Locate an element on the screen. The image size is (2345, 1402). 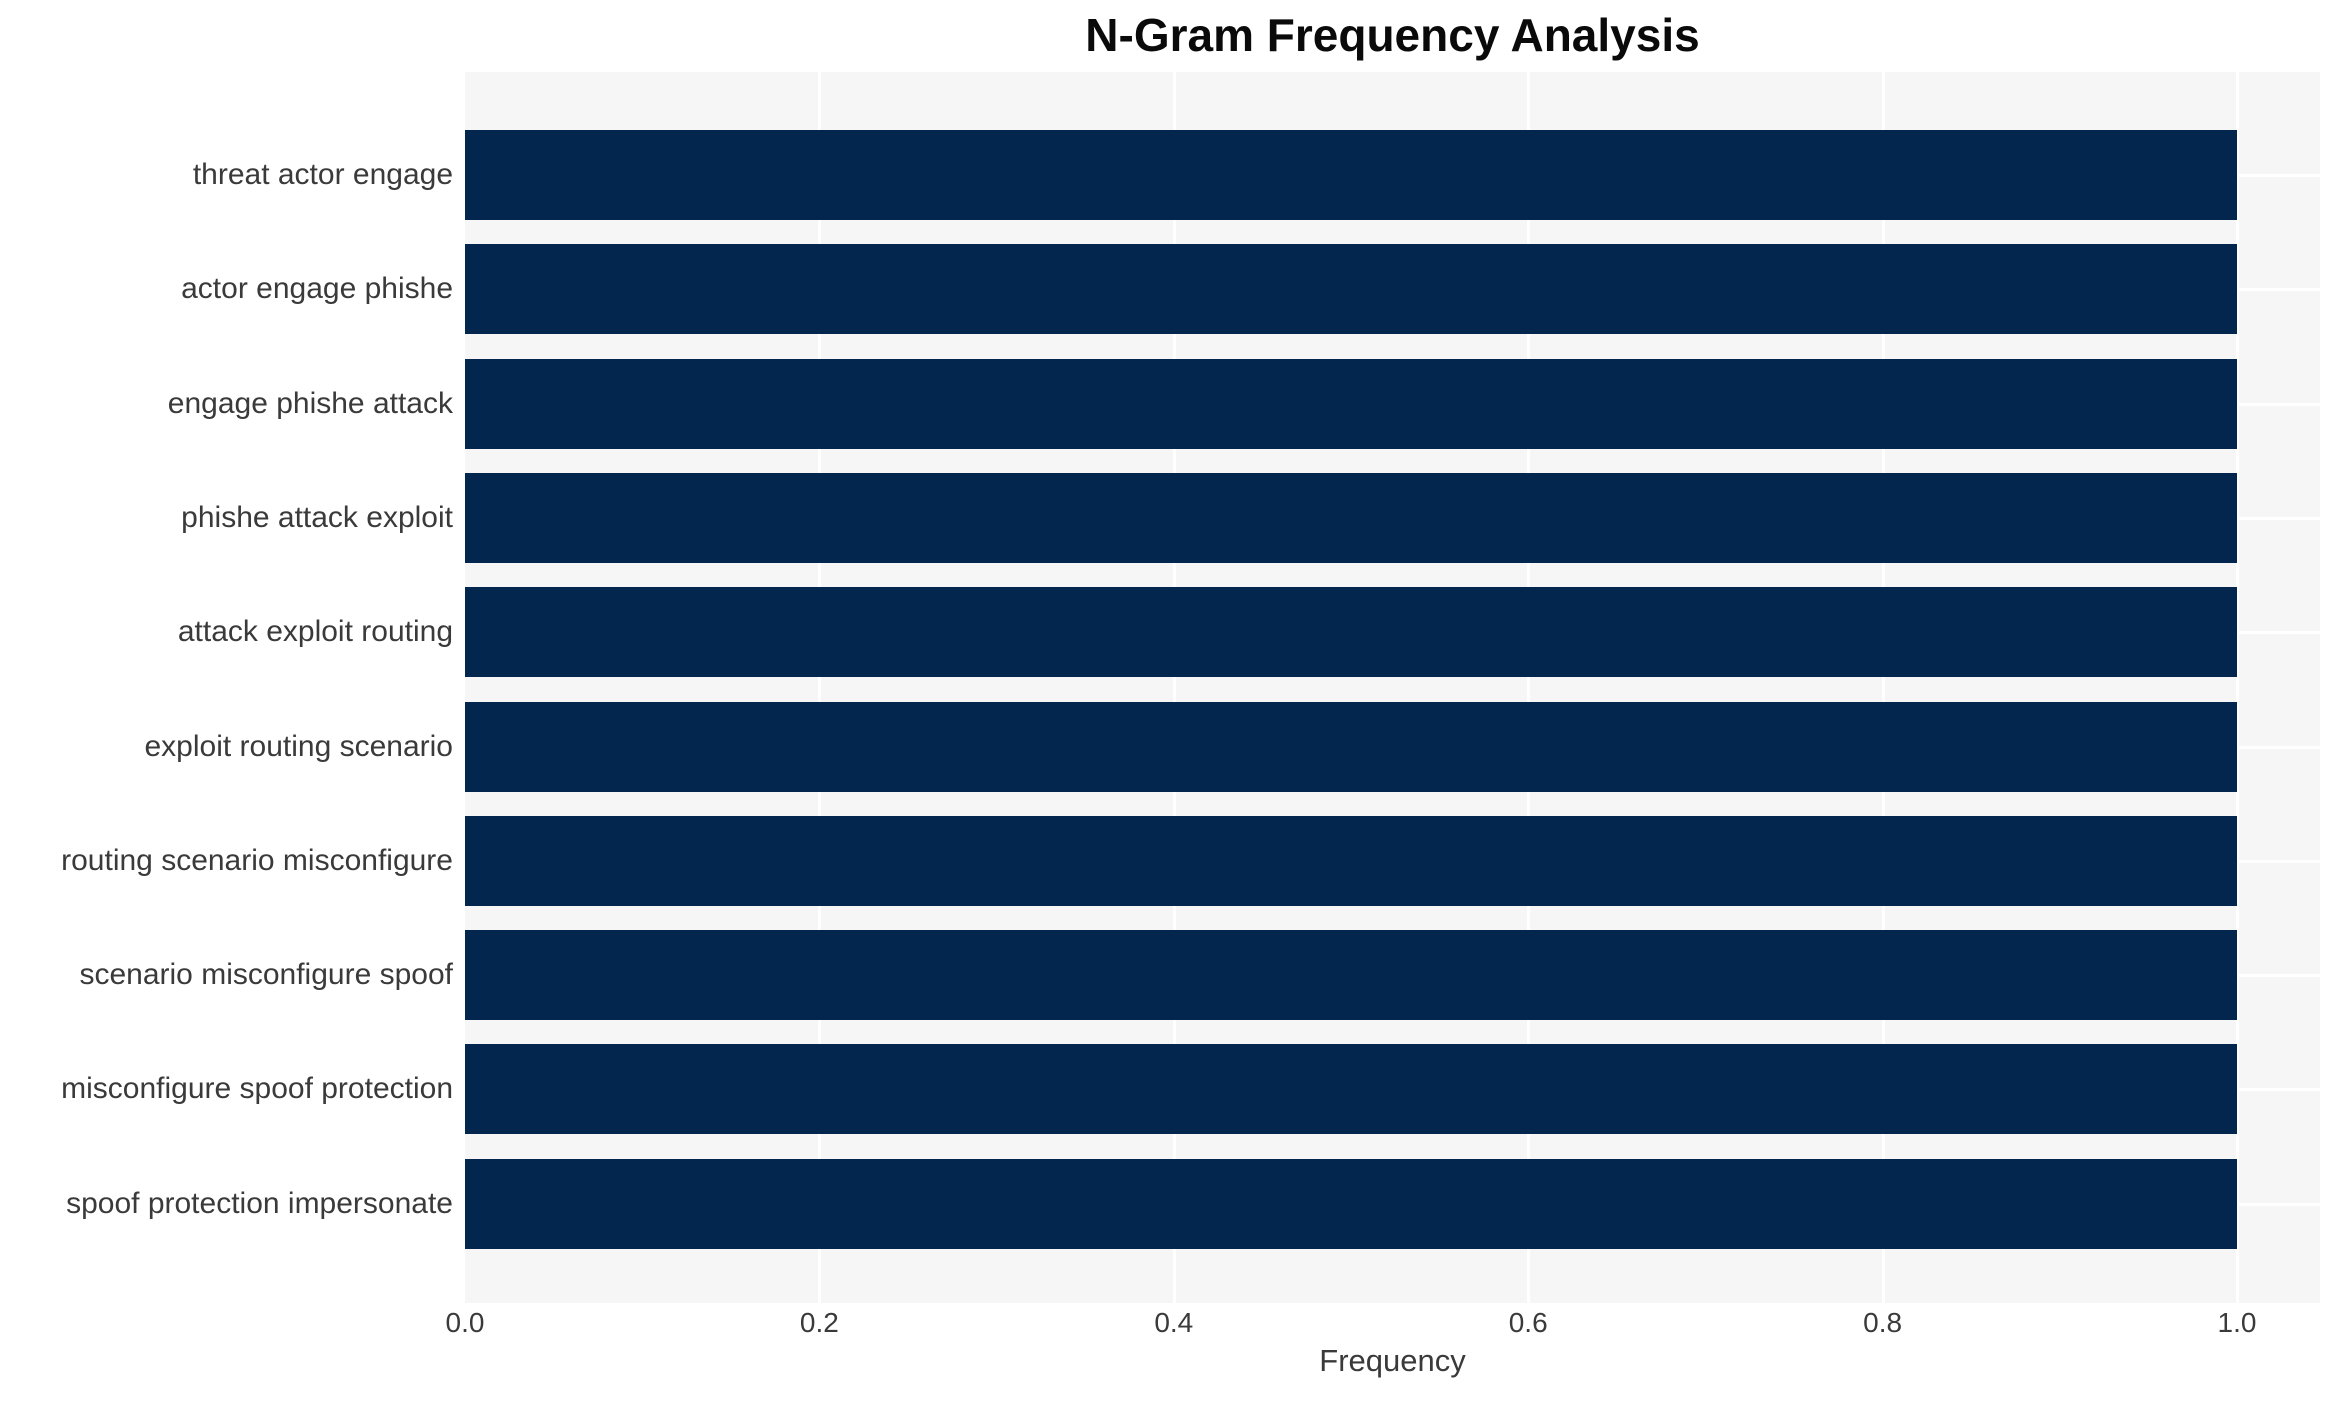
y-tick-label: engage phishe attack is located at coordinates (310, 403).